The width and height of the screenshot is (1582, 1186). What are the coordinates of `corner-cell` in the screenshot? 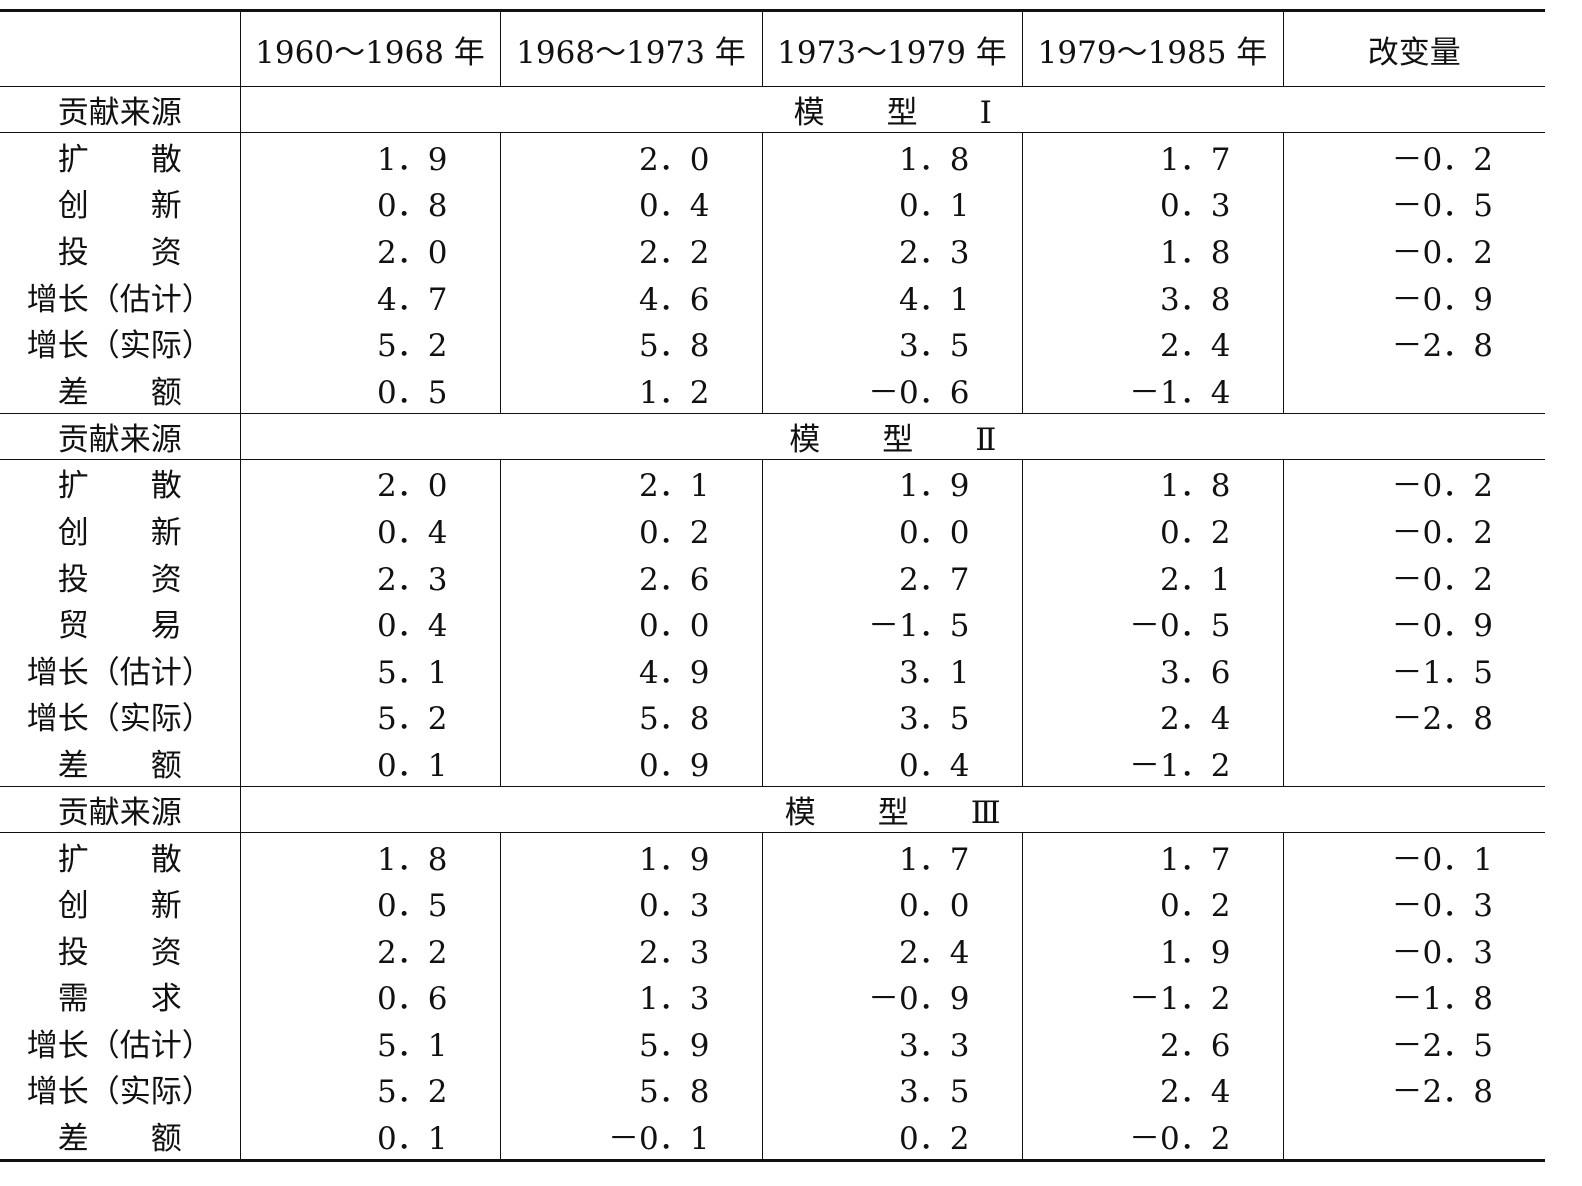 It's located at (120, 48).